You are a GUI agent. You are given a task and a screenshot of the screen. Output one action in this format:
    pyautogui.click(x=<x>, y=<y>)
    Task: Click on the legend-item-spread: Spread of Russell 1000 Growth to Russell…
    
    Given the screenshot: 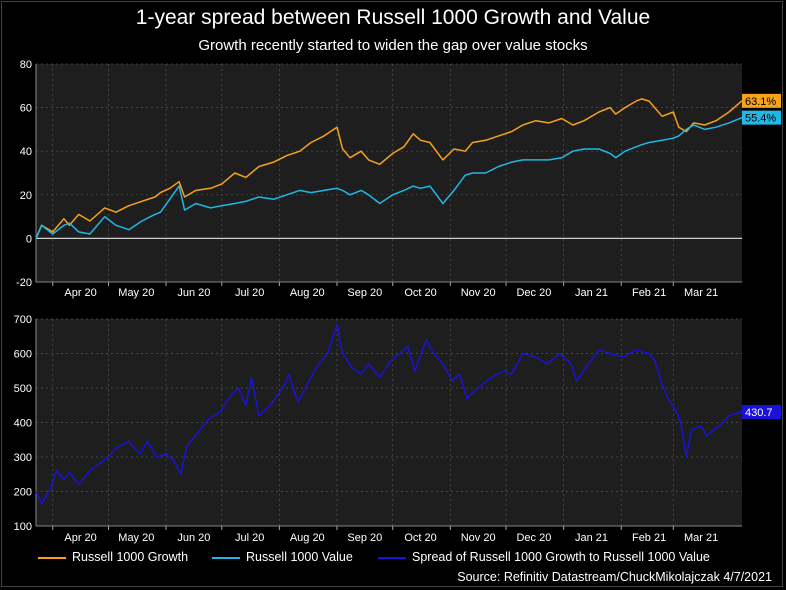 What is the action you would take?
    pyautogui.click(x=544, y=559)
    